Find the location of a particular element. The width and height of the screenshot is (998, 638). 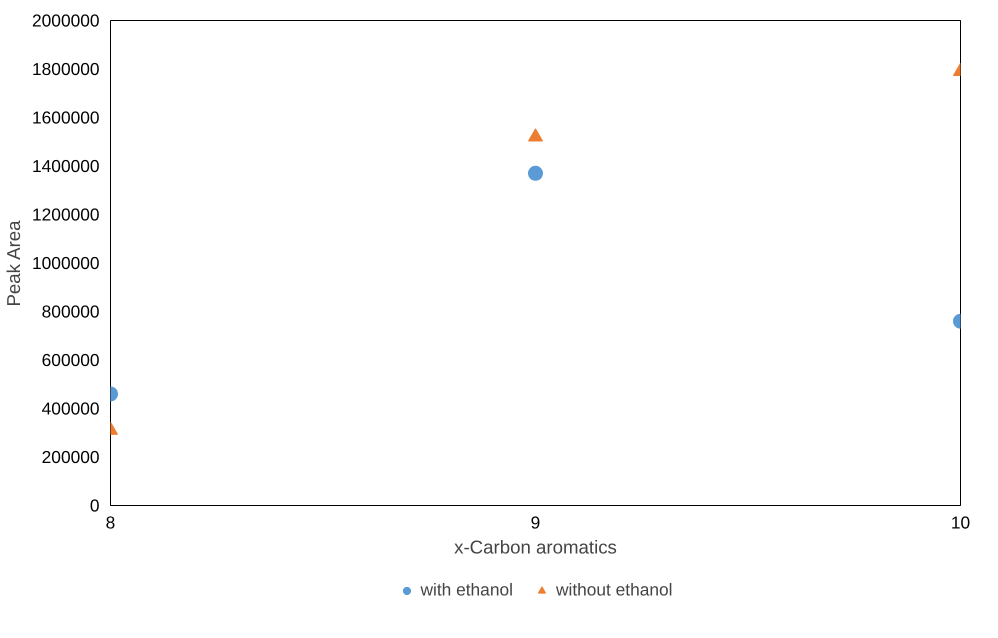

y-tick-label: 2000000 is located at coordinates (66, 20).